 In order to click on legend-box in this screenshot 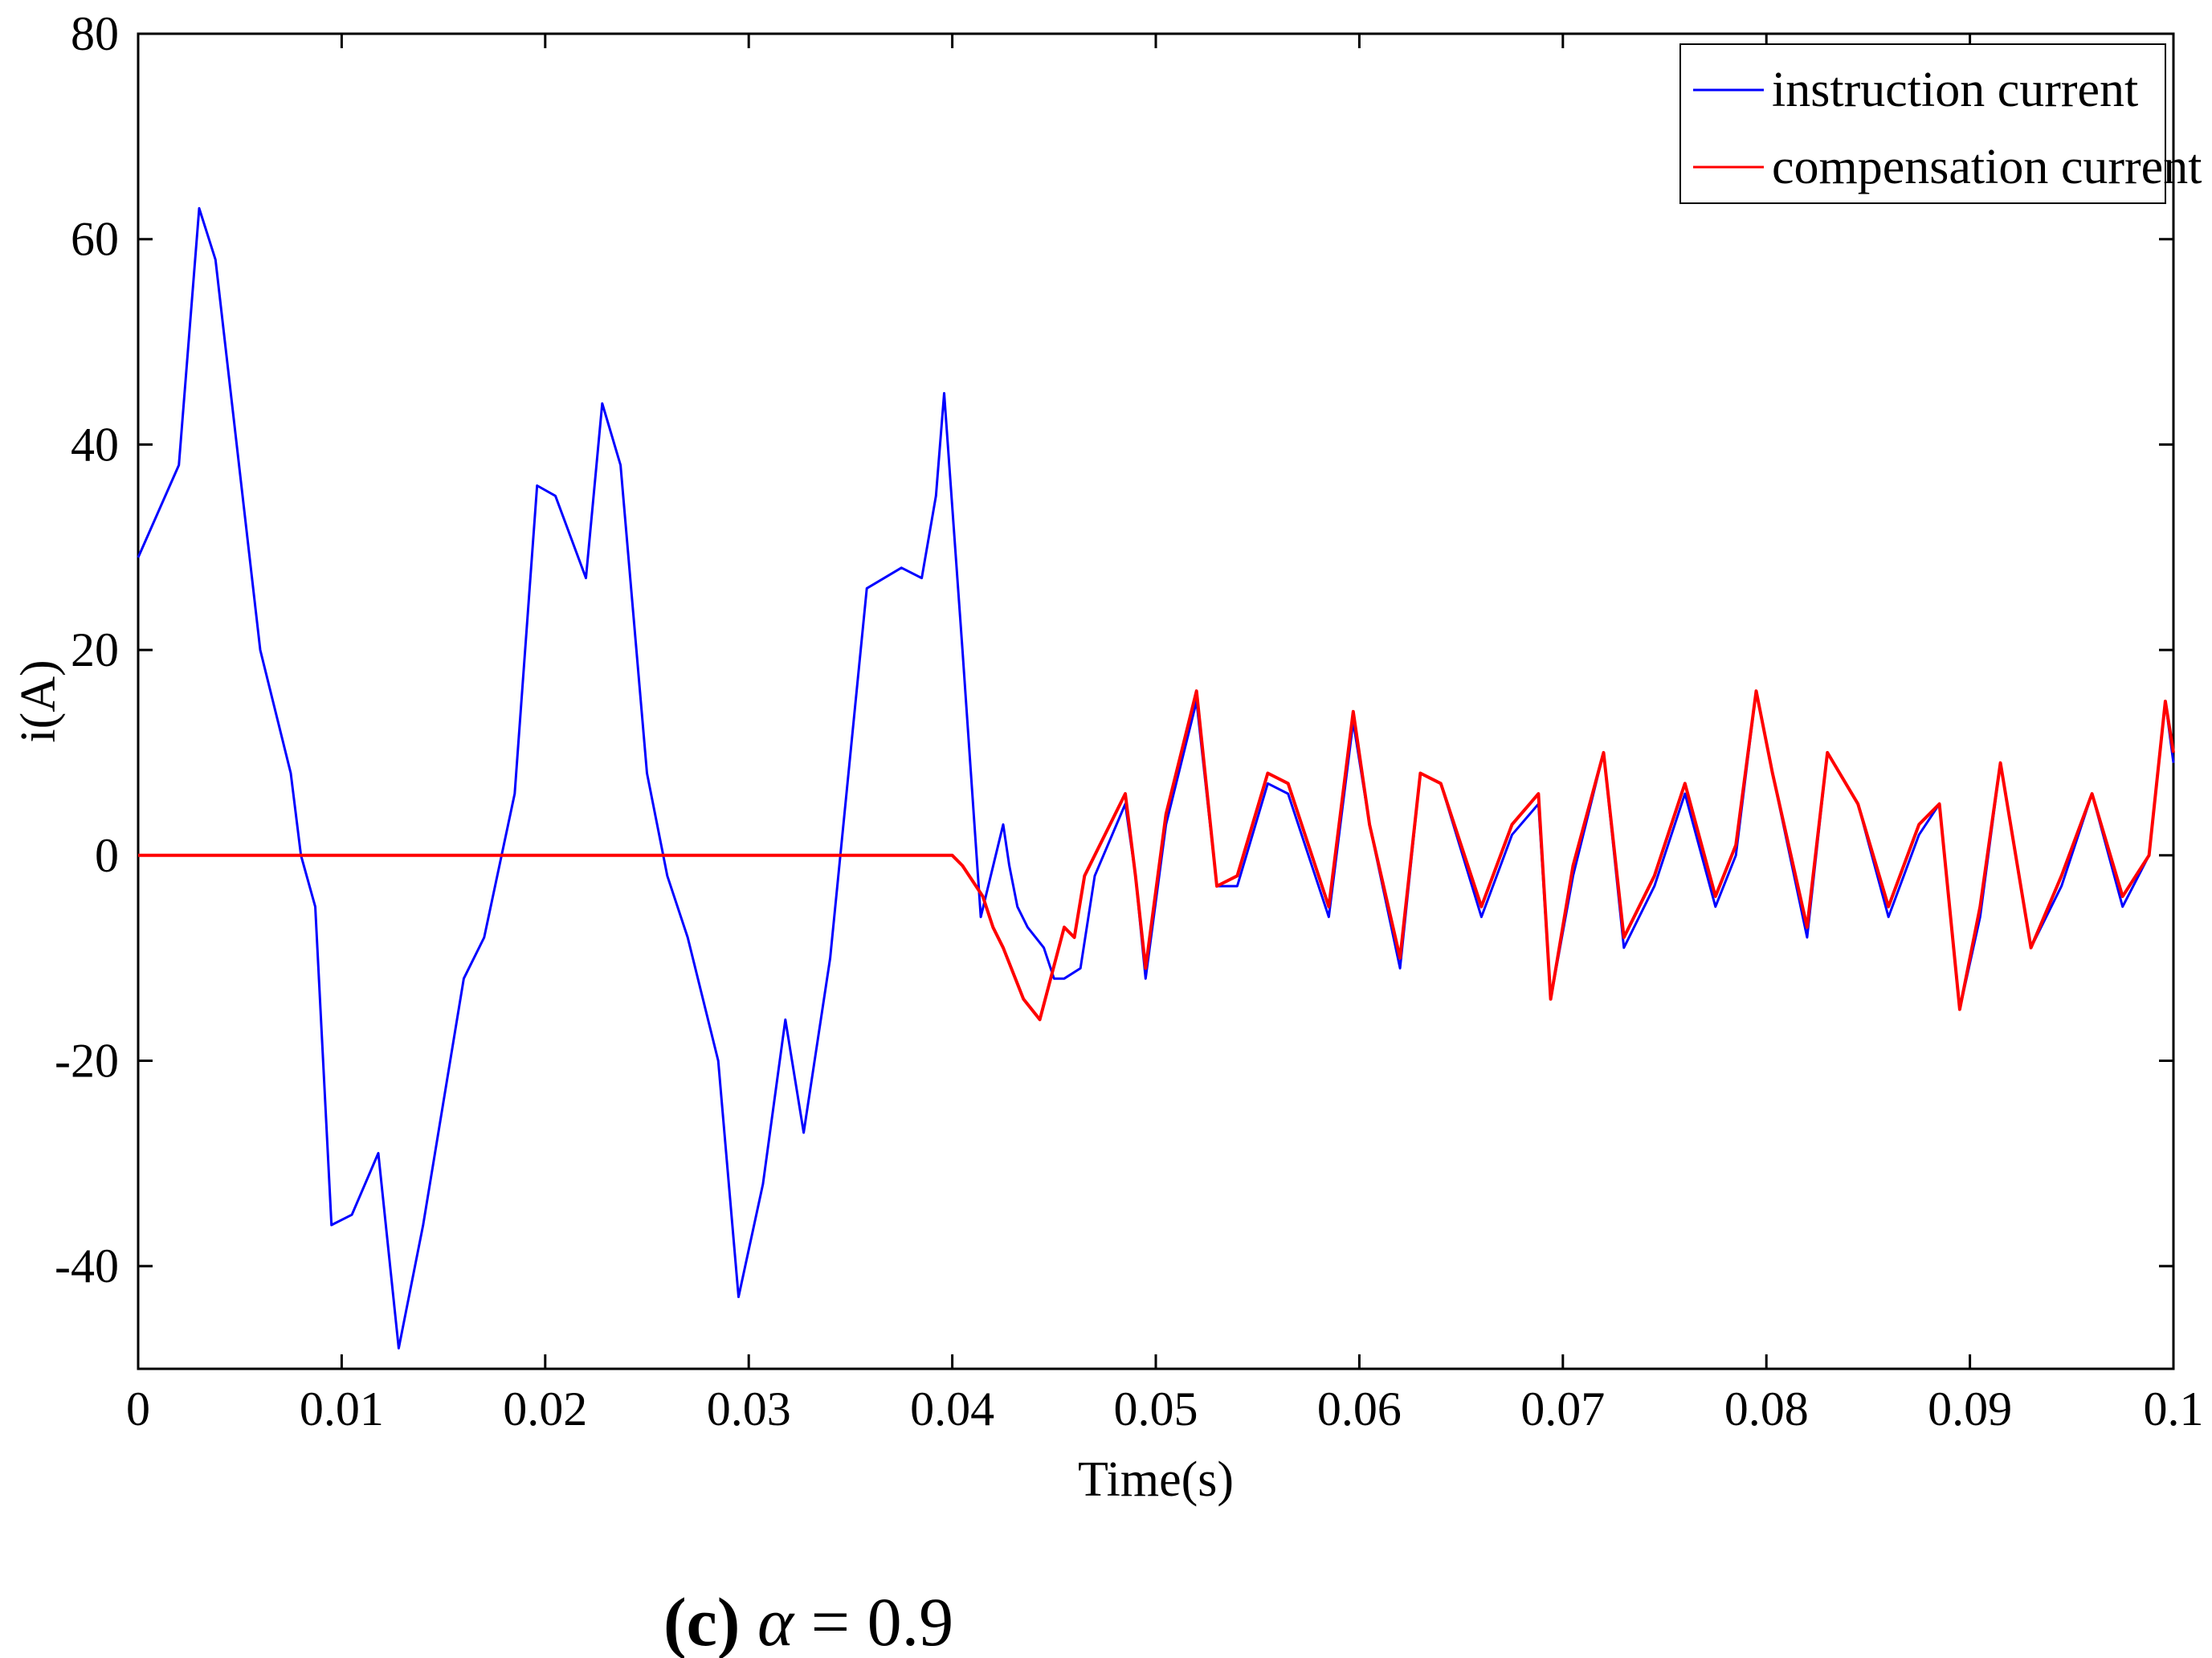, I will do `click(1922, 123)`.